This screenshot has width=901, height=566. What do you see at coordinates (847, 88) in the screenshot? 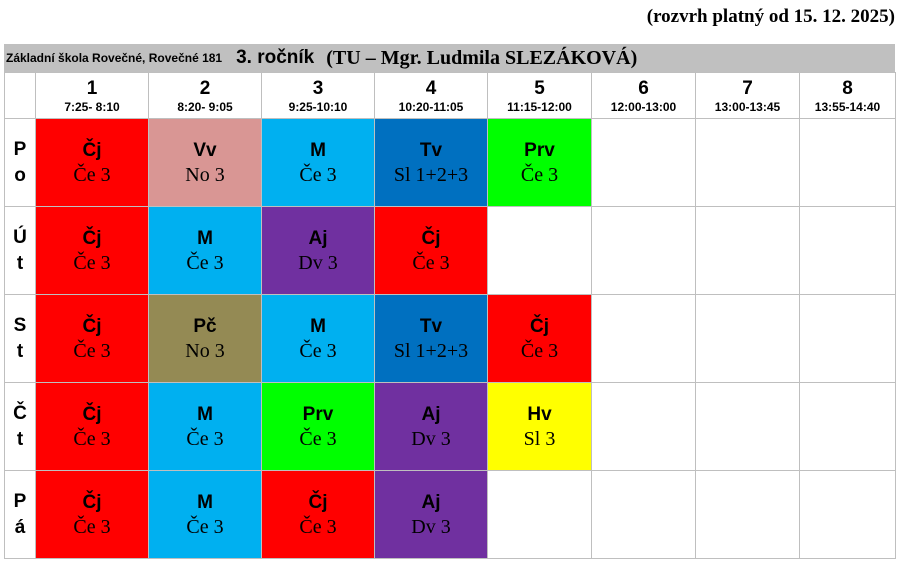
I see `period-number: 8` at bounding box center [847, 88].